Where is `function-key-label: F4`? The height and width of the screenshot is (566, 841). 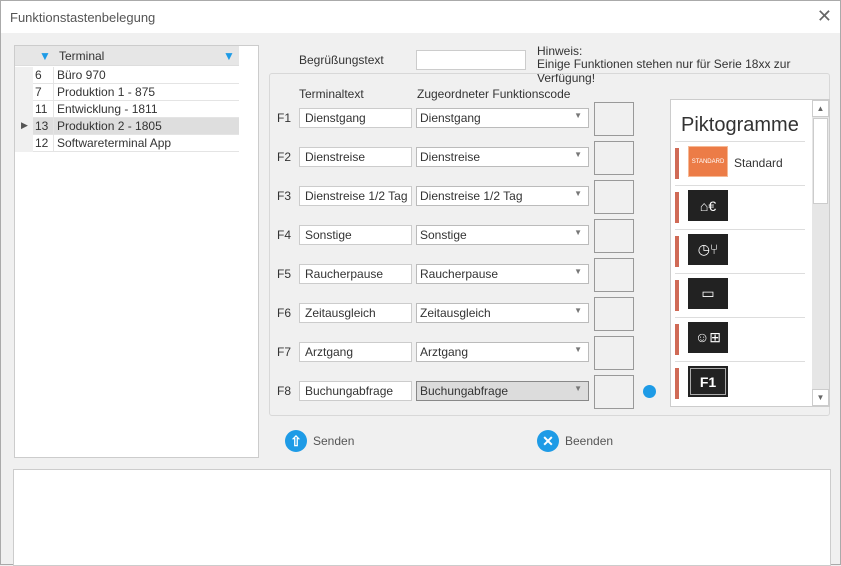 function-key-label: F4 is located at coordinates (284, 235).